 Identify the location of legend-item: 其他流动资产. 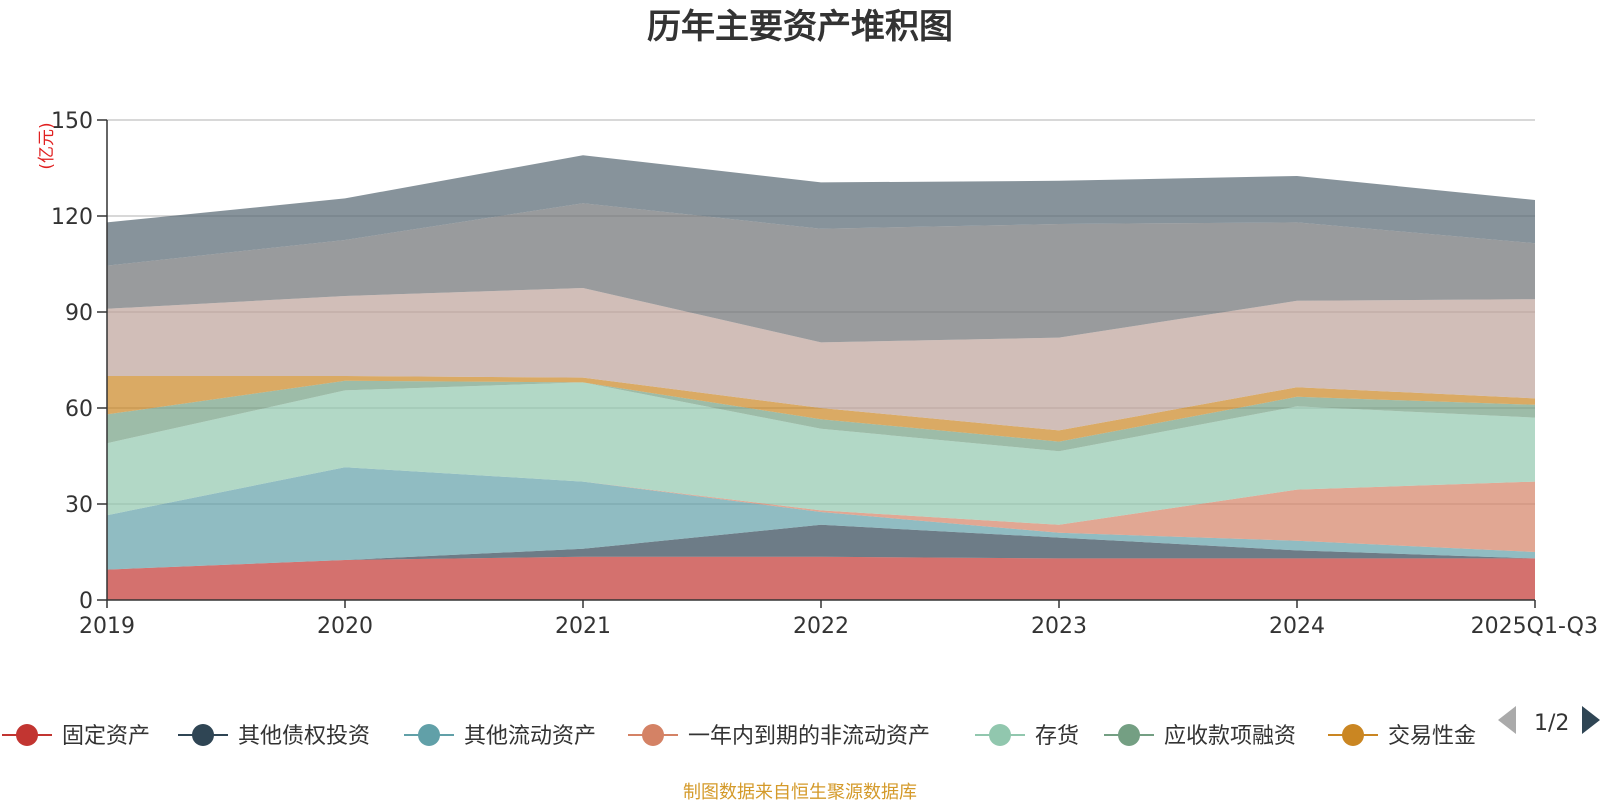
(500, 736).